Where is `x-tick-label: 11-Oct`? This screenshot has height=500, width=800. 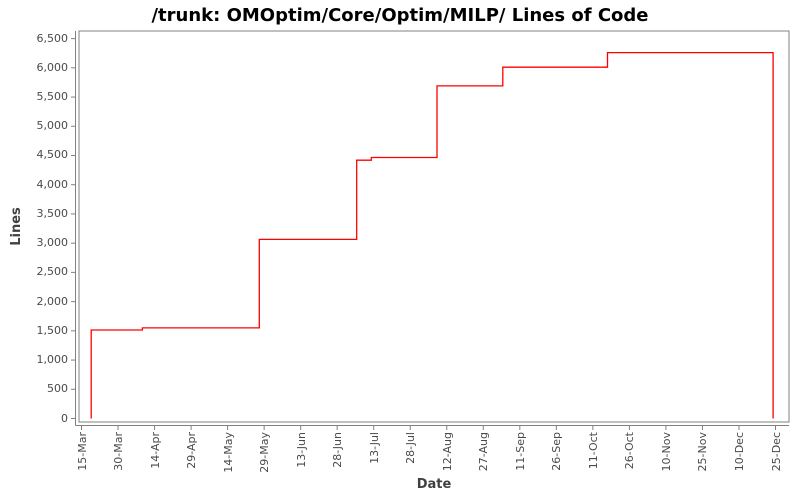 x-tick-label: 11-Oct is located at coordinates (593, 451).